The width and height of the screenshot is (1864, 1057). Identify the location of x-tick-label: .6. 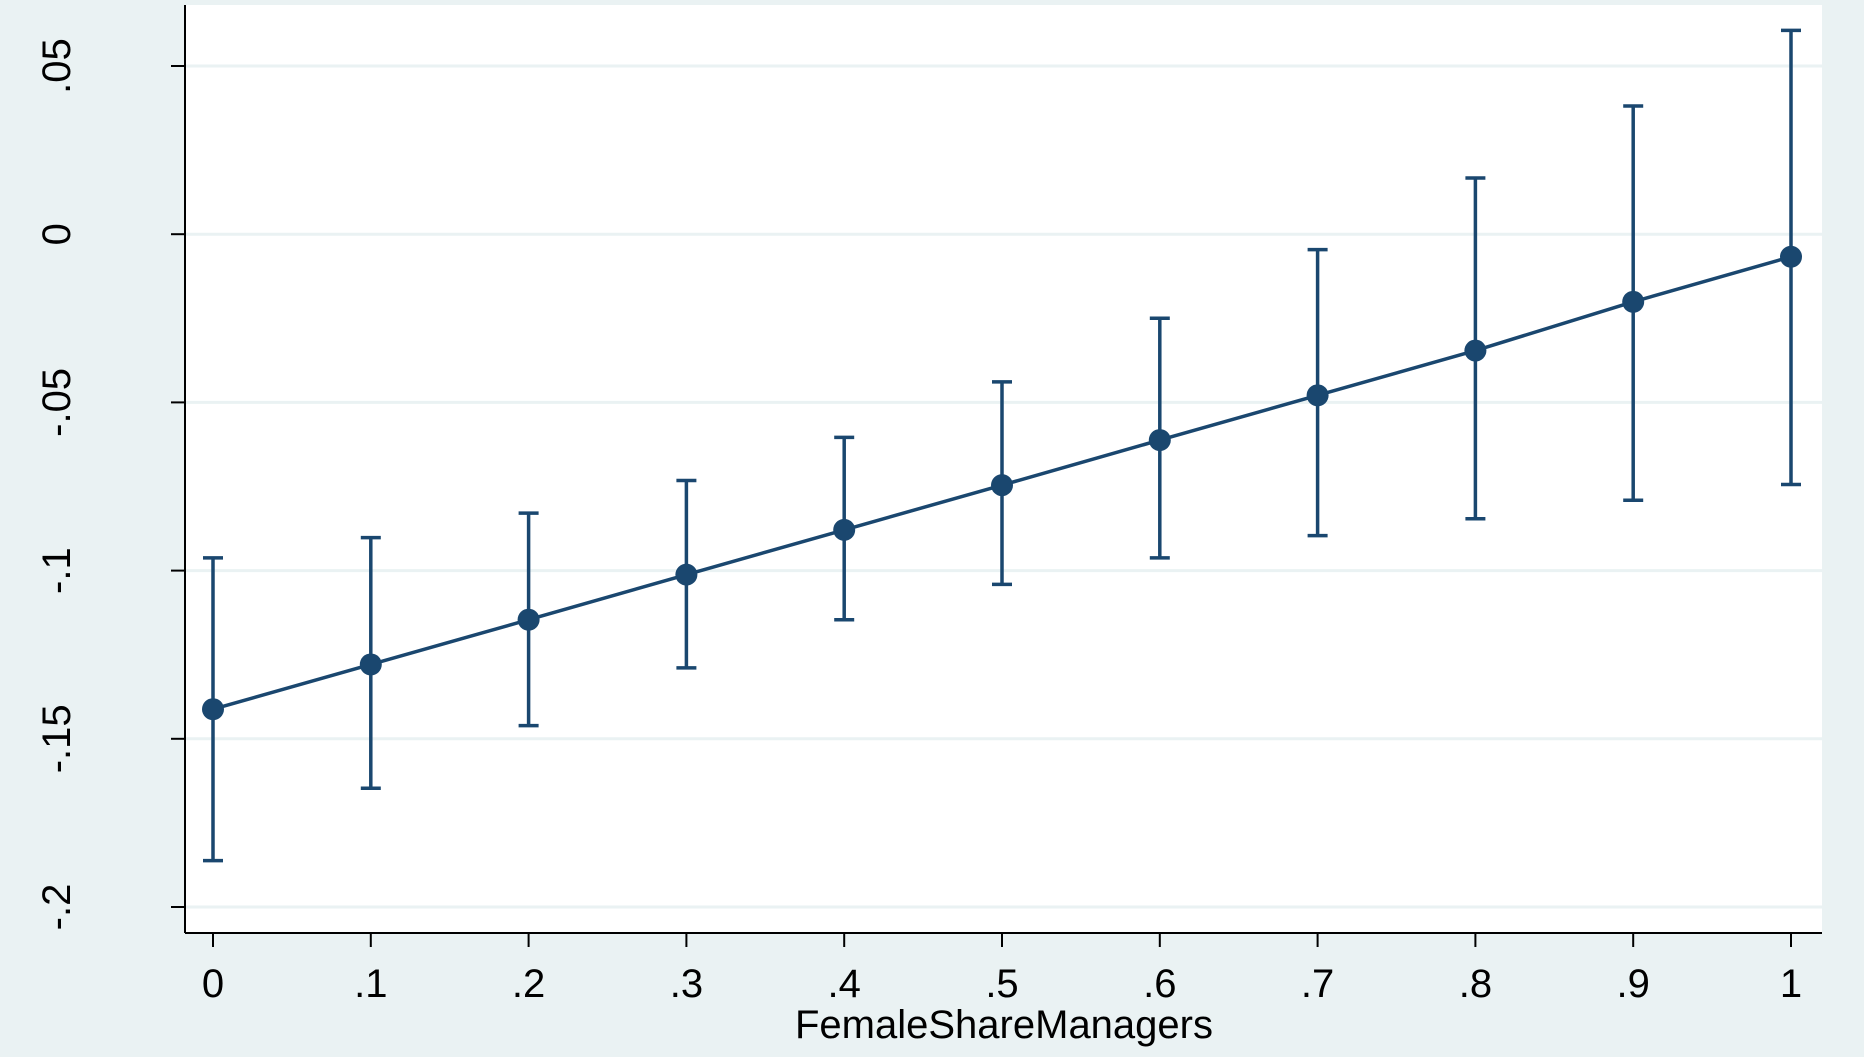
(1159, 984).